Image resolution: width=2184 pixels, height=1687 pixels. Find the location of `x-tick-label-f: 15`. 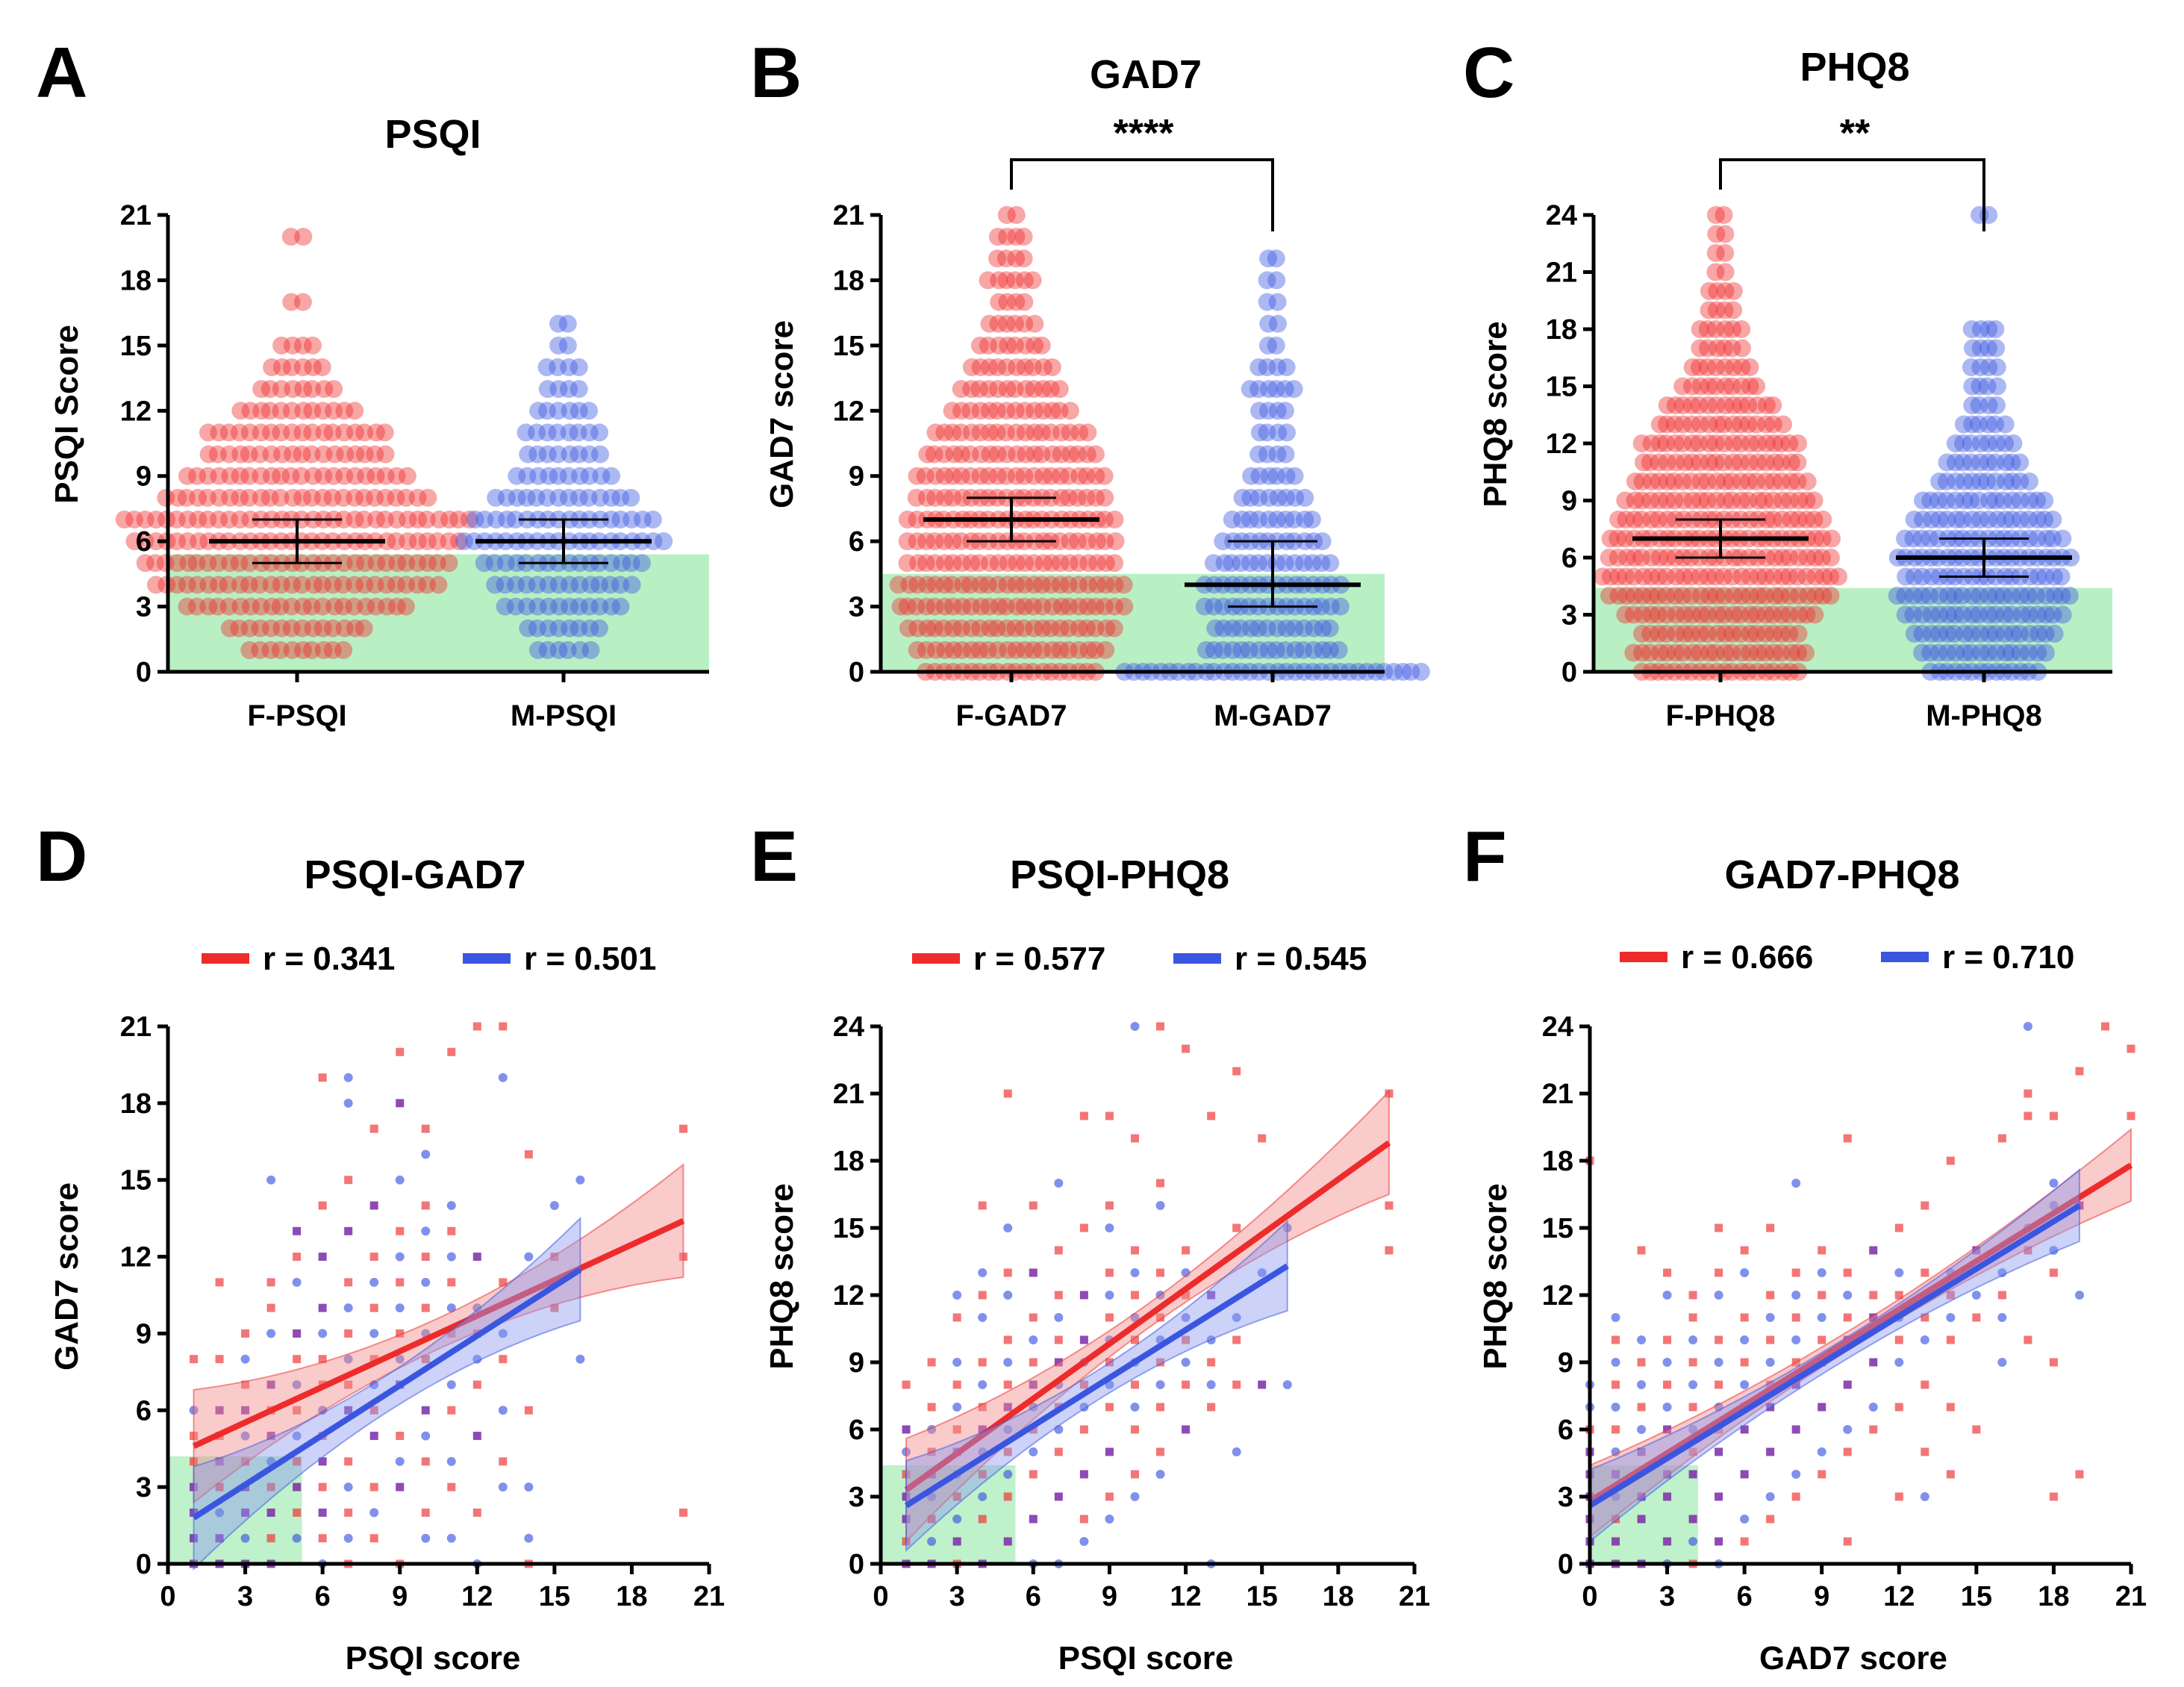

x-tick-label-f: 15 is located at coordinates (1976, 1596).